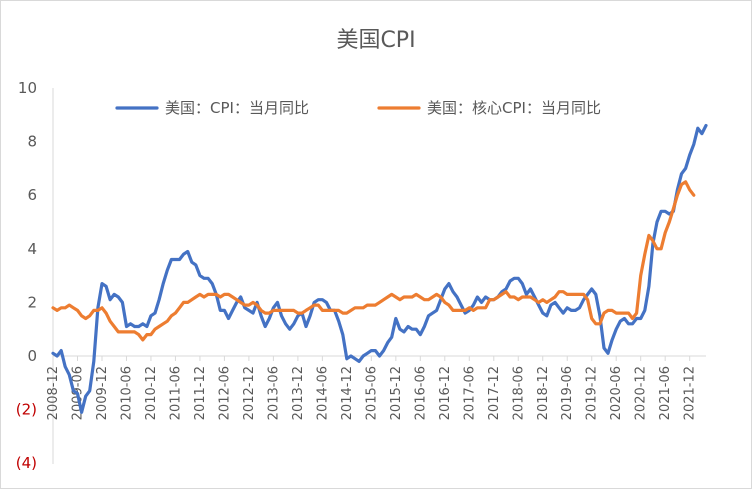  Describe the element at coordinates (298, 393) in the screenshot. I see `x-tick-label: 2013-12` at that location.